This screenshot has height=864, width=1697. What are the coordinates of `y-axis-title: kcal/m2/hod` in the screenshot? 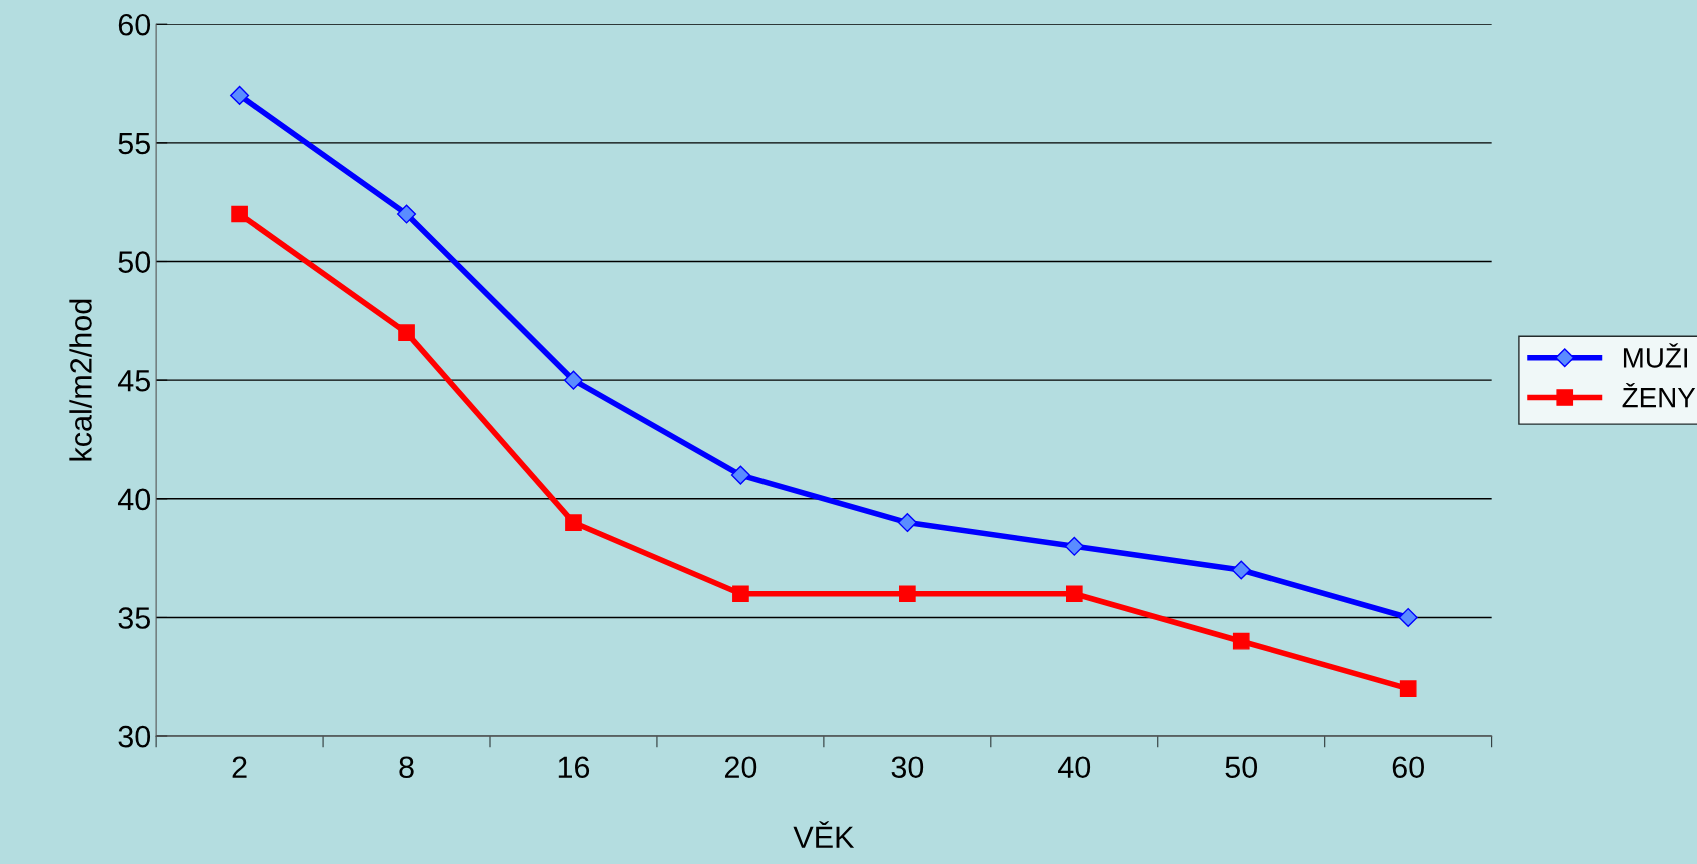 It's located at (80, 380).